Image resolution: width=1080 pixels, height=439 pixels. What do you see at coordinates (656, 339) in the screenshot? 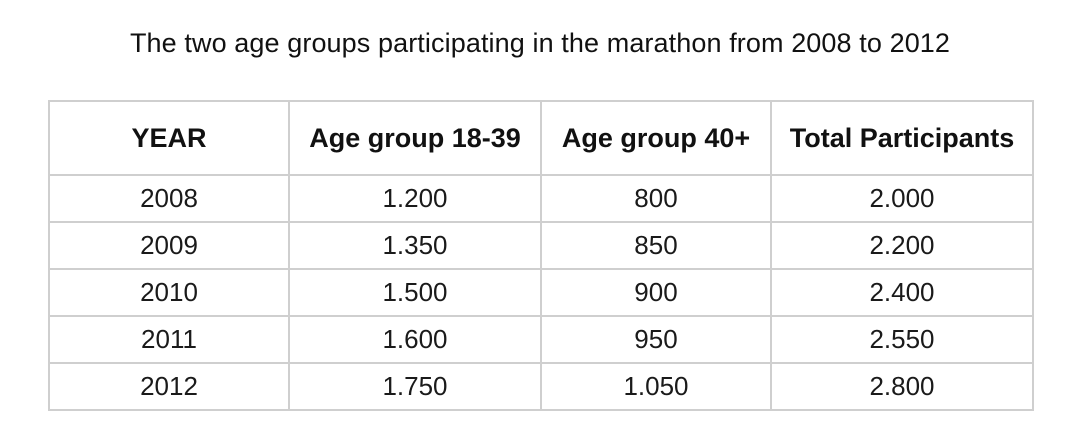
I see `table-cell: 950` at bounding box center [656, 339].